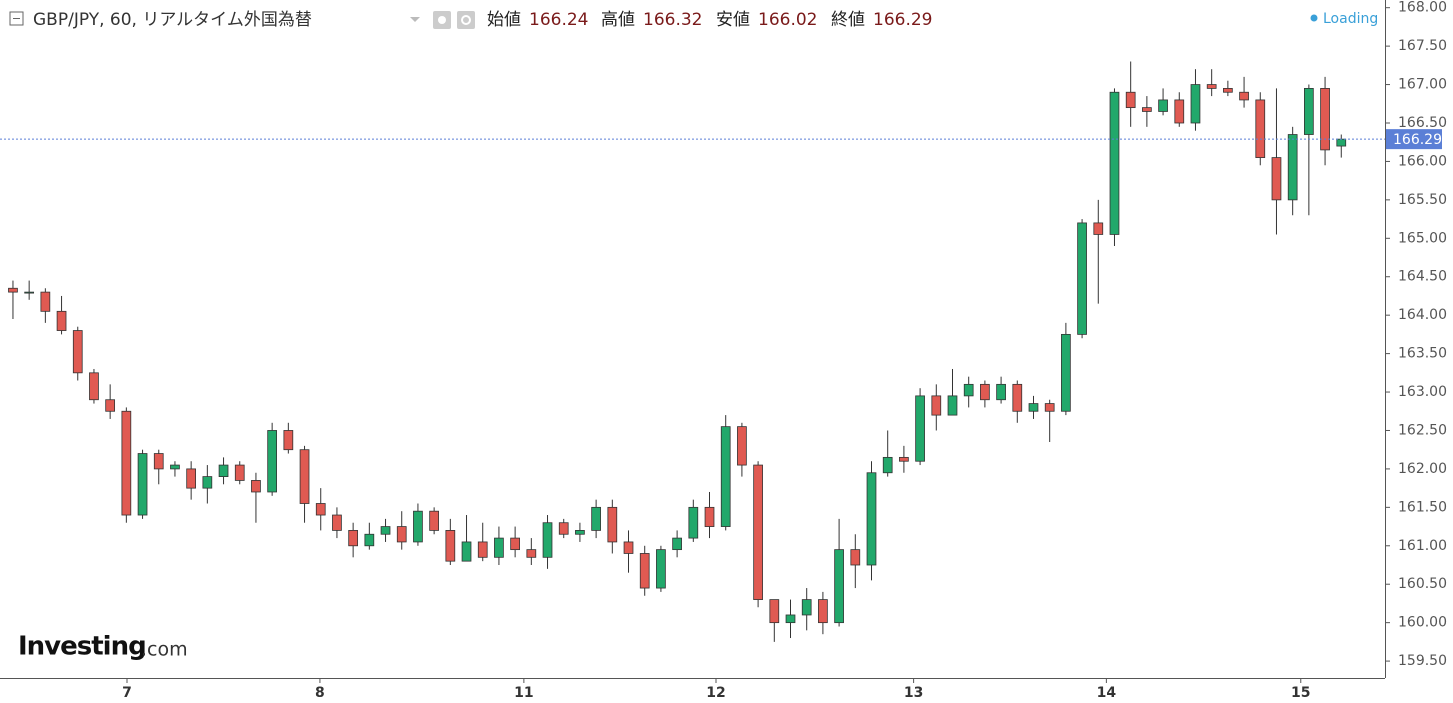  I want to click on y-tick-label: 165.00, so click(1422, 238).